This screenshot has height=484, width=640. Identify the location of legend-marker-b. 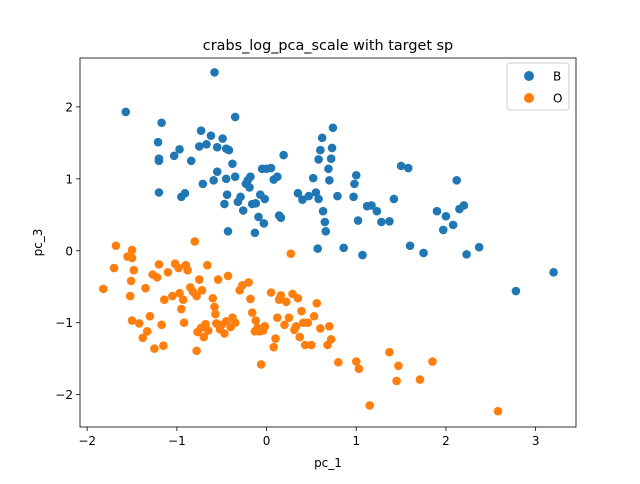
(529, 76).